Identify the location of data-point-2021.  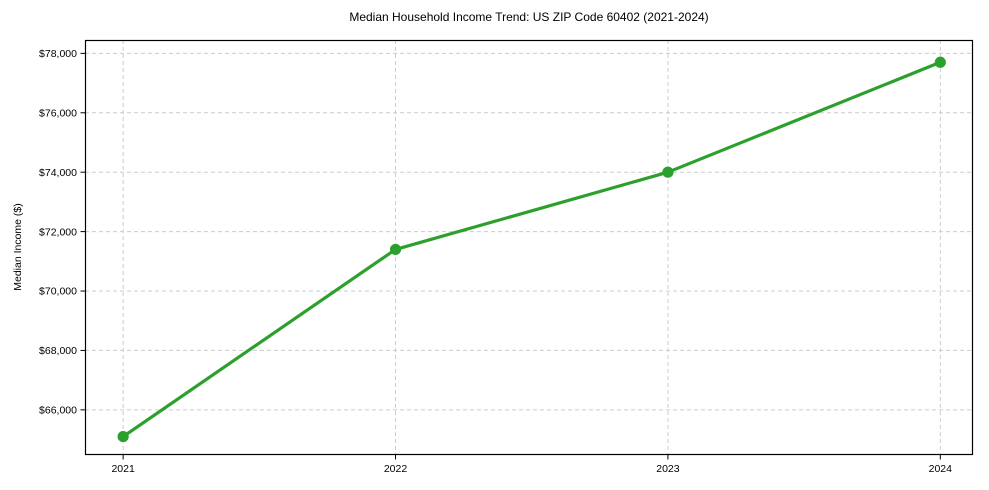
(123, 436).